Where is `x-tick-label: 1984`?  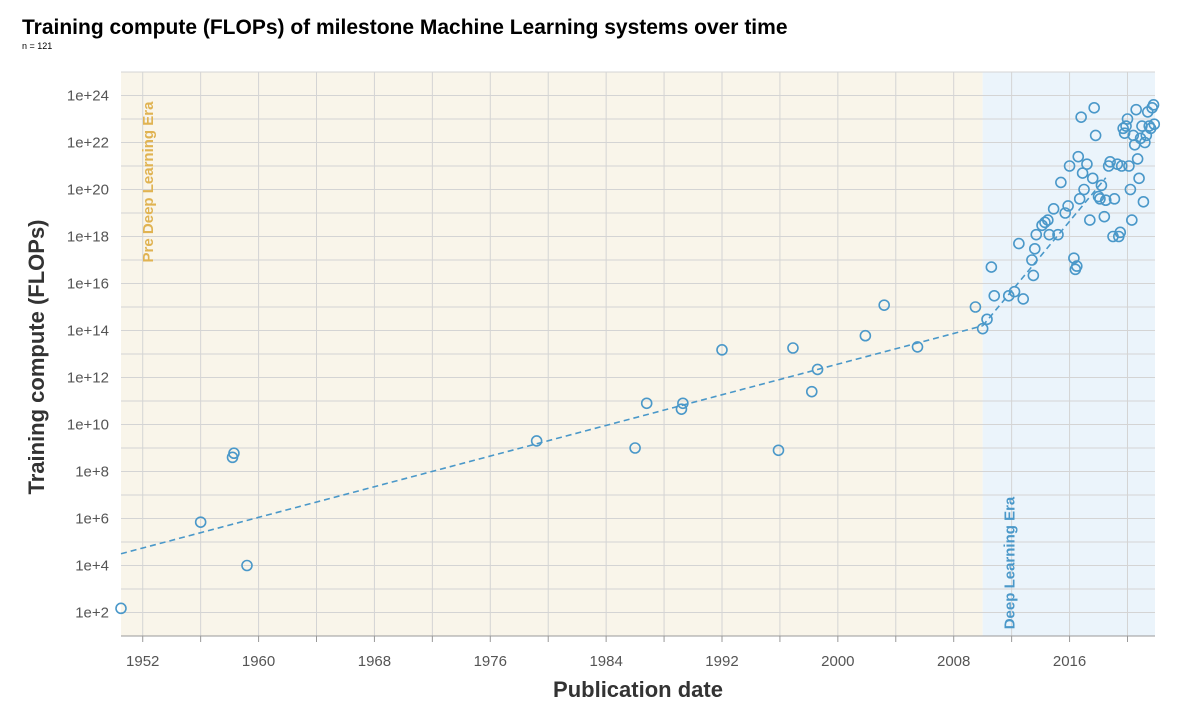
x-tick-label: 1984 is located at coordinates (605, 661).